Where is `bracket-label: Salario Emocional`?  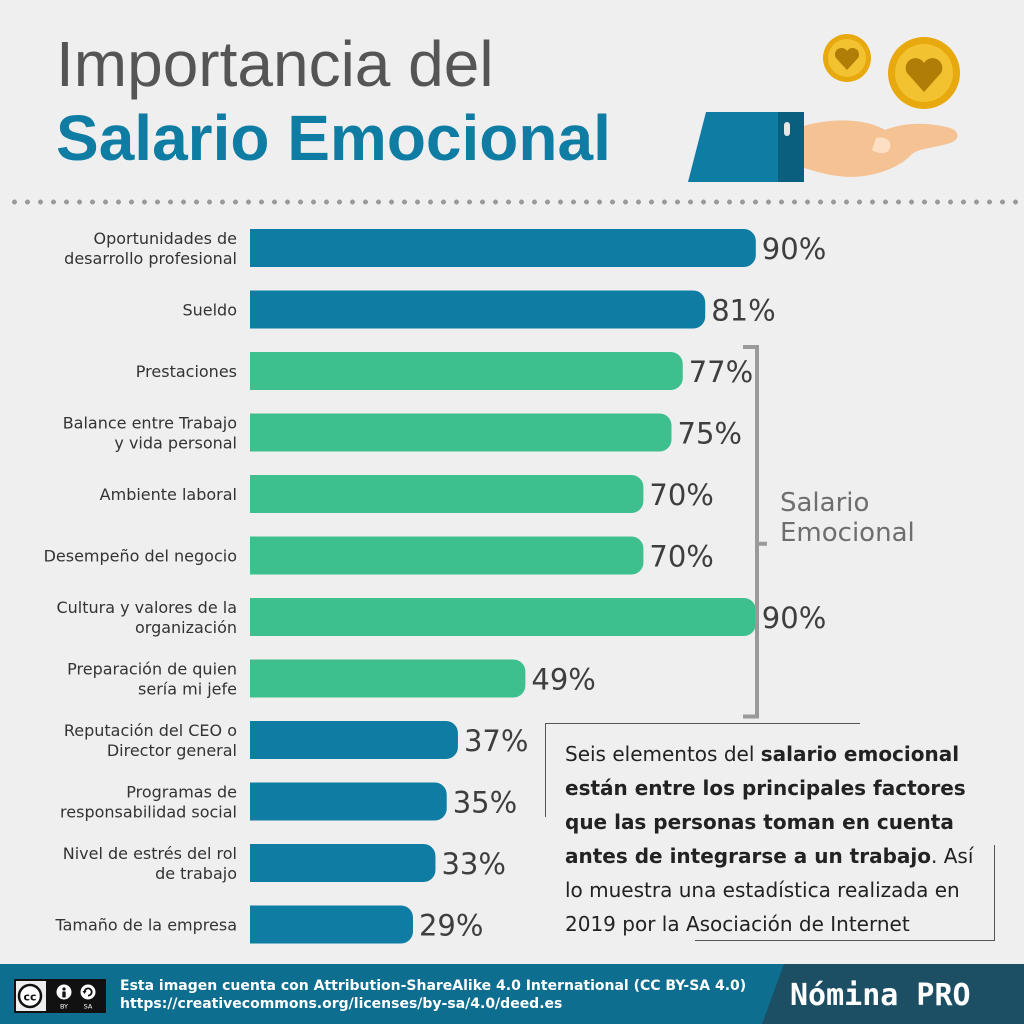
bracket-label: Salario Emocional is located at coordinates (847, 518).